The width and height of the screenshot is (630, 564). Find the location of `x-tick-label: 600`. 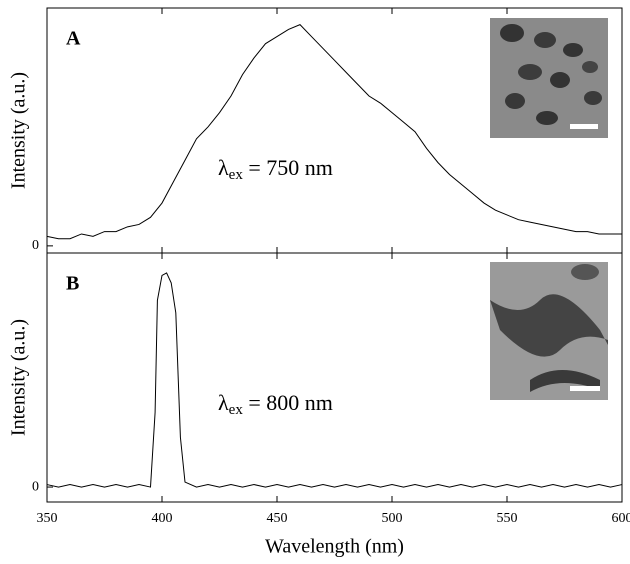

x-tick-label: 600 is located at coordinates (621, 518).